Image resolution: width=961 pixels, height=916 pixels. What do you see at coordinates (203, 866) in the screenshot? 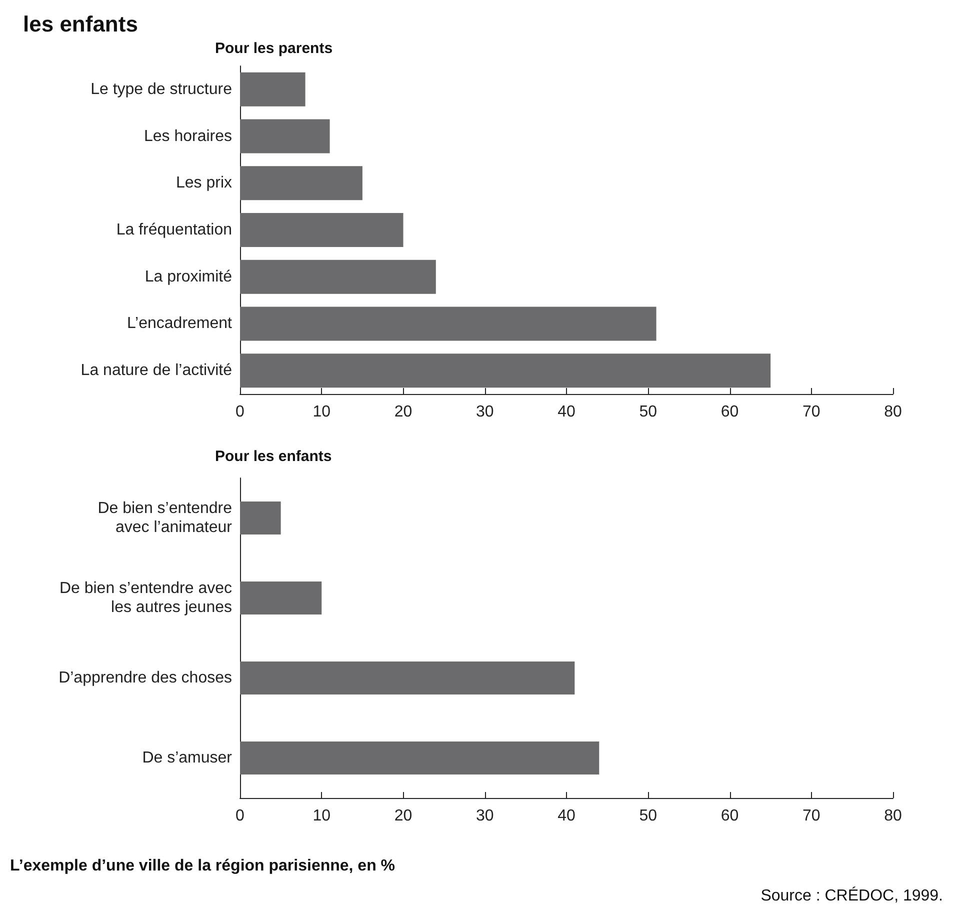
I see `text: L’exemple d’une ville de la région parisienne, en %` at bounding box center [203, 866].